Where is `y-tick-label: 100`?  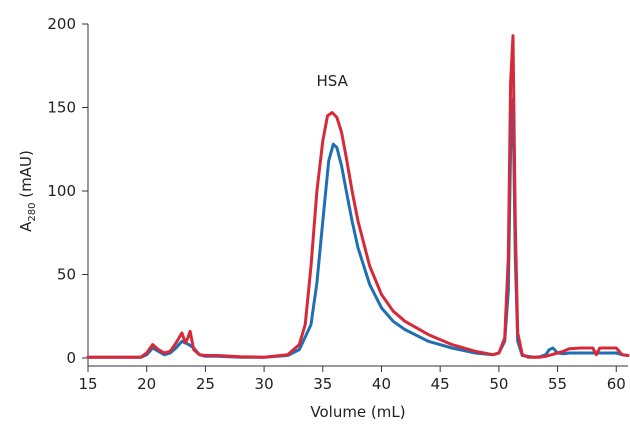 y-tick-label: 100 is located at coordinates (61, 191).